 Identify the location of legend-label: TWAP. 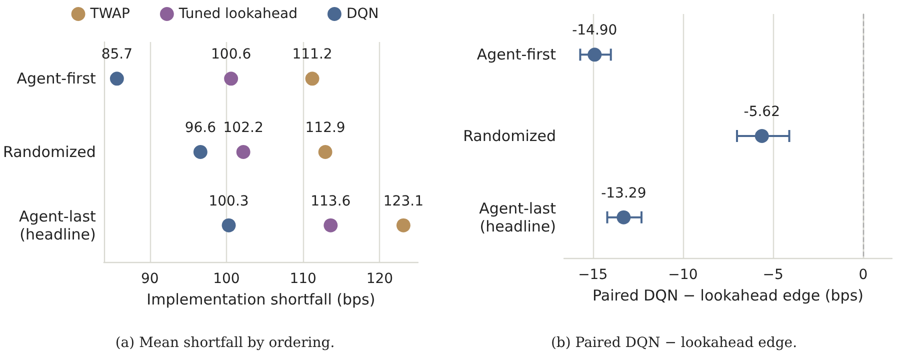
(109, 14).